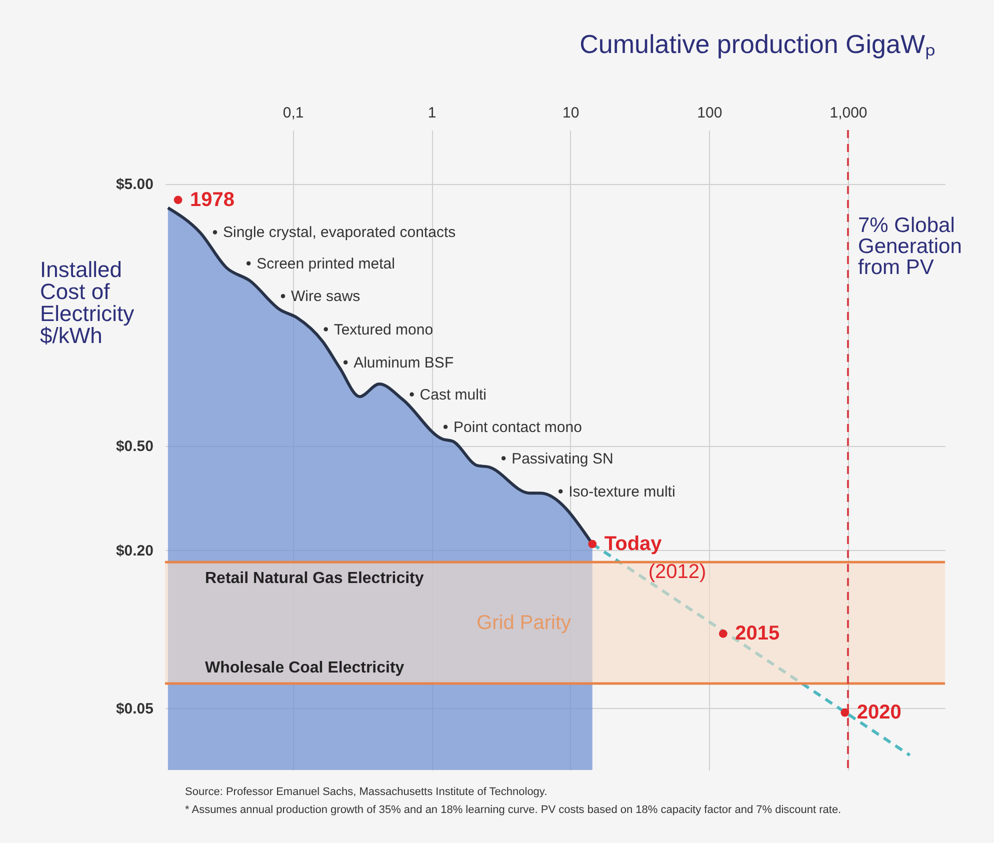 This screenshot has width=994, height=843. Describe the element at coordinates (910, 246) in the screenshot. I see `ref-line-label: 7% Global Generation from PV` at that location.